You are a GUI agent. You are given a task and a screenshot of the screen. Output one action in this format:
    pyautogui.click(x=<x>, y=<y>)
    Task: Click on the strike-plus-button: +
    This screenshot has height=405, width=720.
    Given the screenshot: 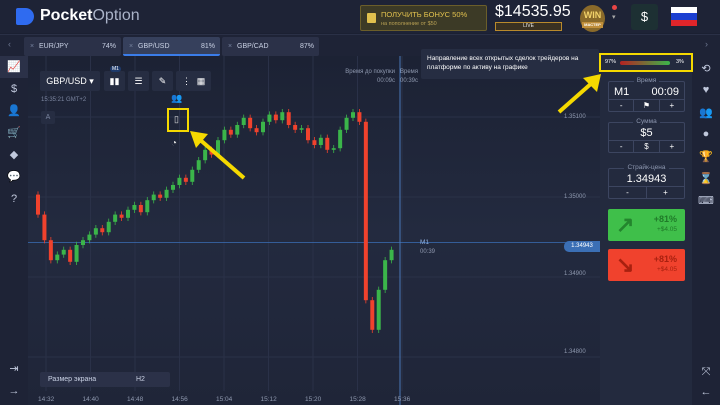 What is the action you would take?
    pyautogui.click(x=665, y=192)
    